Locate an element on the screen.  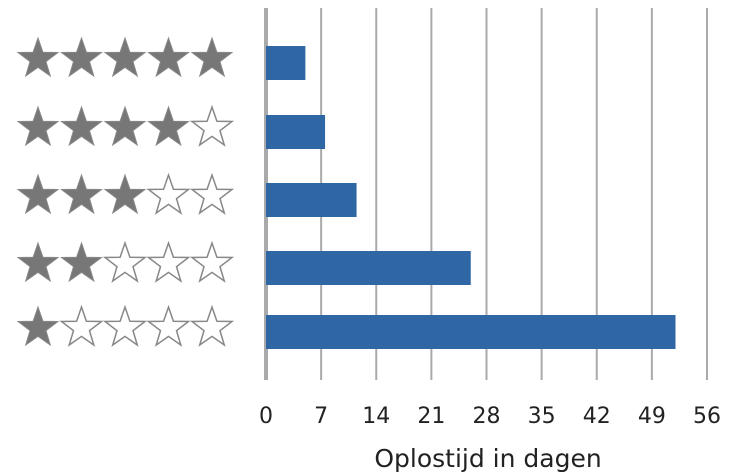
x-tick-label: 28 is located at coordinates (487, 416).